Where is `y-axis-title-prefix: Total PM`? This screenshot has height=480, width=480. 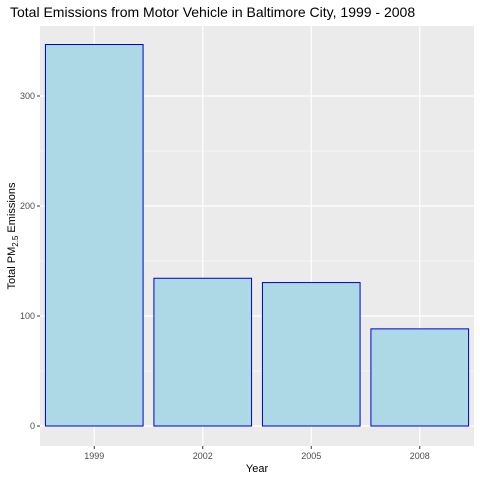 y-axis-title-prefix: Total PM is located at coordinates (12, 268).